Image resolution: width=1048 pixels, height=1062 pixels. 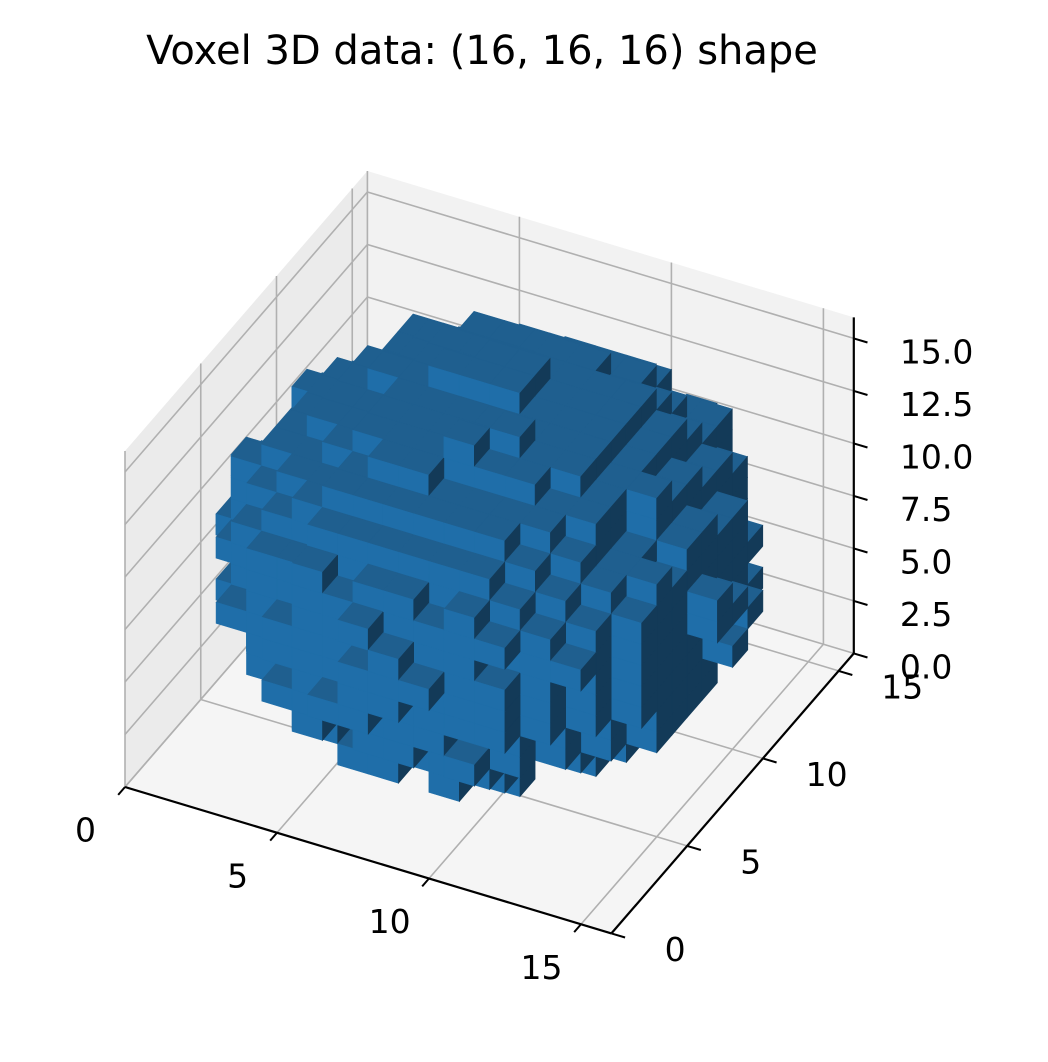 What do you see at coordinates (926, 667) in the screenshot?
I see `z-tick-label: 0.0` at bounding box center [926, 667].